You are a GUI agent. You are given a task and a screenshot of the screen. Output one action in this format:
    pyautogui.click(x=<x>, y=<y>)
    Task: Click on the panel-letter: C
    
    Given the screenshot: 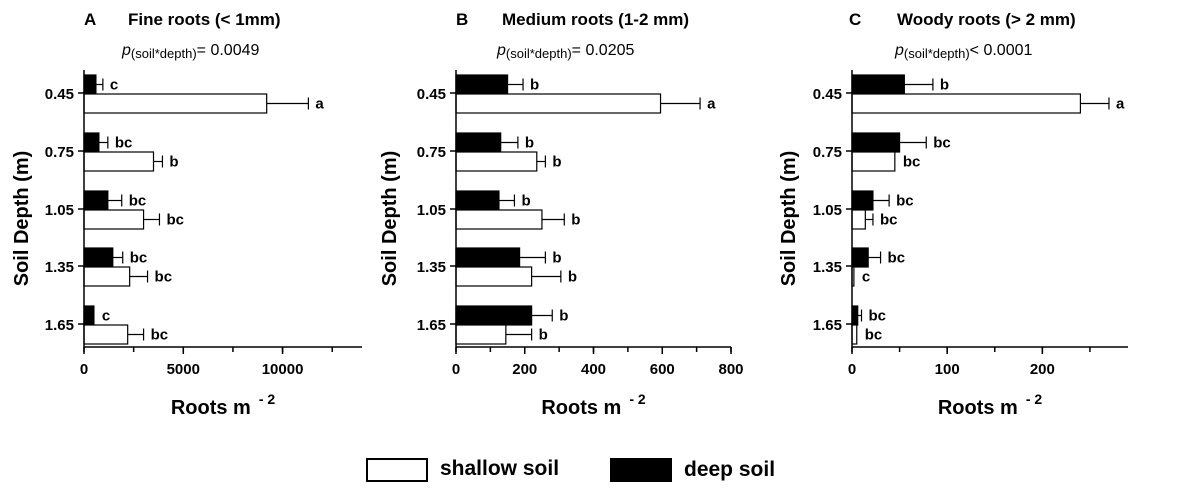 What is the action you would take?
    pyautogui.click(x=855, y=19)
    